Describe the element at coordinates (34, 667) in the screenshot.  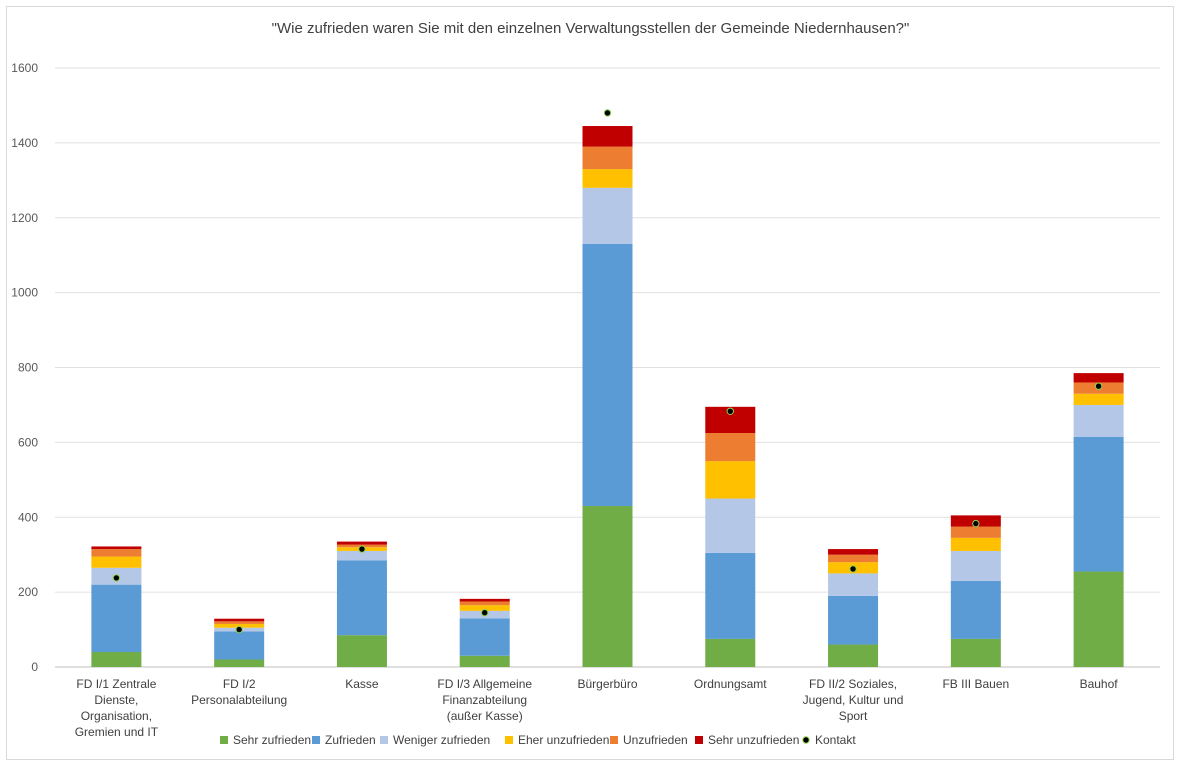
I see `y-tick-label: 0` at that location.